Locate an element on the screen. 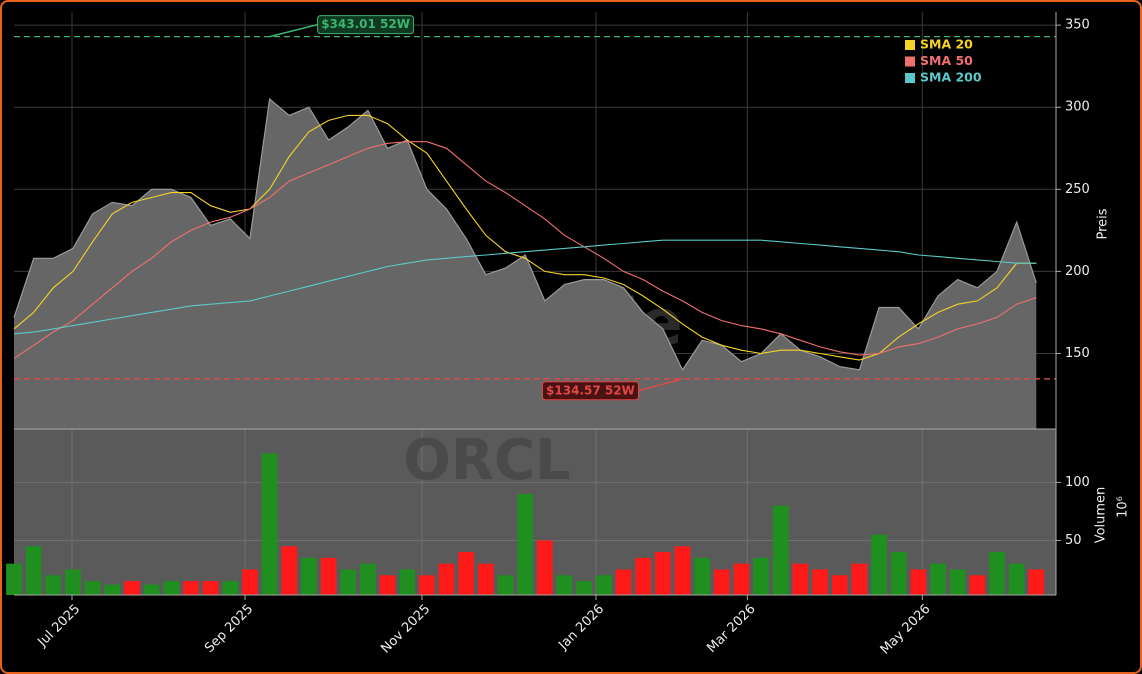 The image size is (1142, 674). y-tick-label: 50 is located at coordinates (1073, 540).